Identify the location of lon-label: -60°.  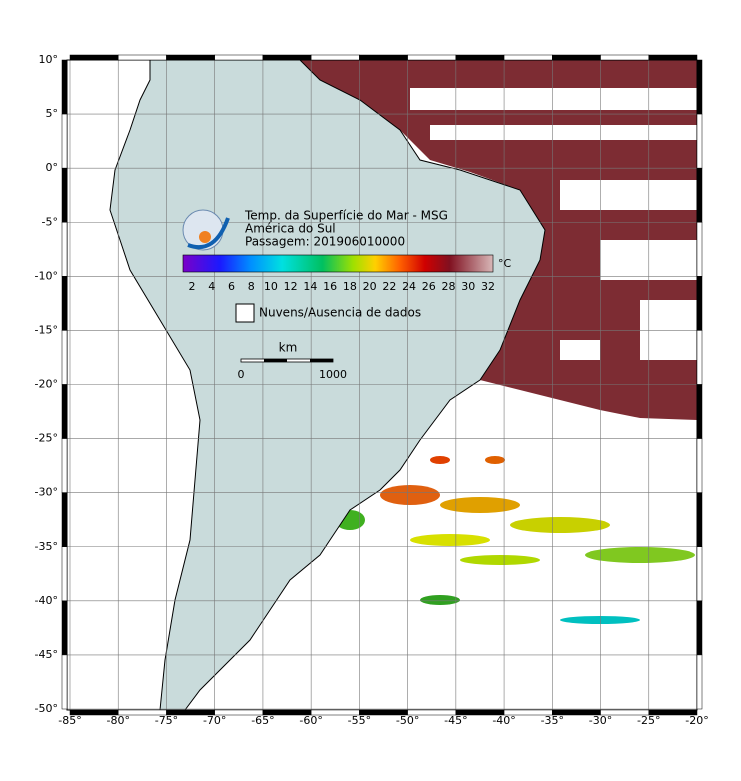
(310, 720).